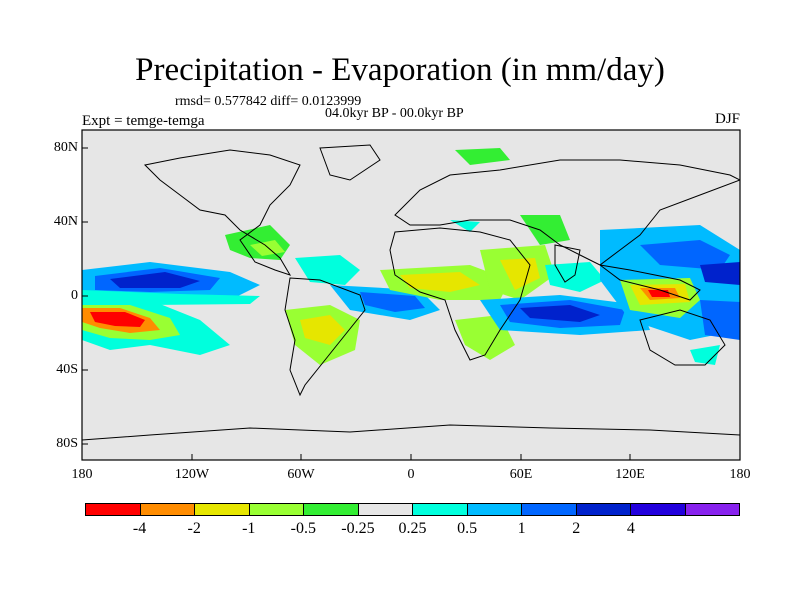 The height and width of the screenshot is (600, 800). Describe the element at coordinates (139, 528) in the screenshot. I see `colorbar-label: -4` at that location.